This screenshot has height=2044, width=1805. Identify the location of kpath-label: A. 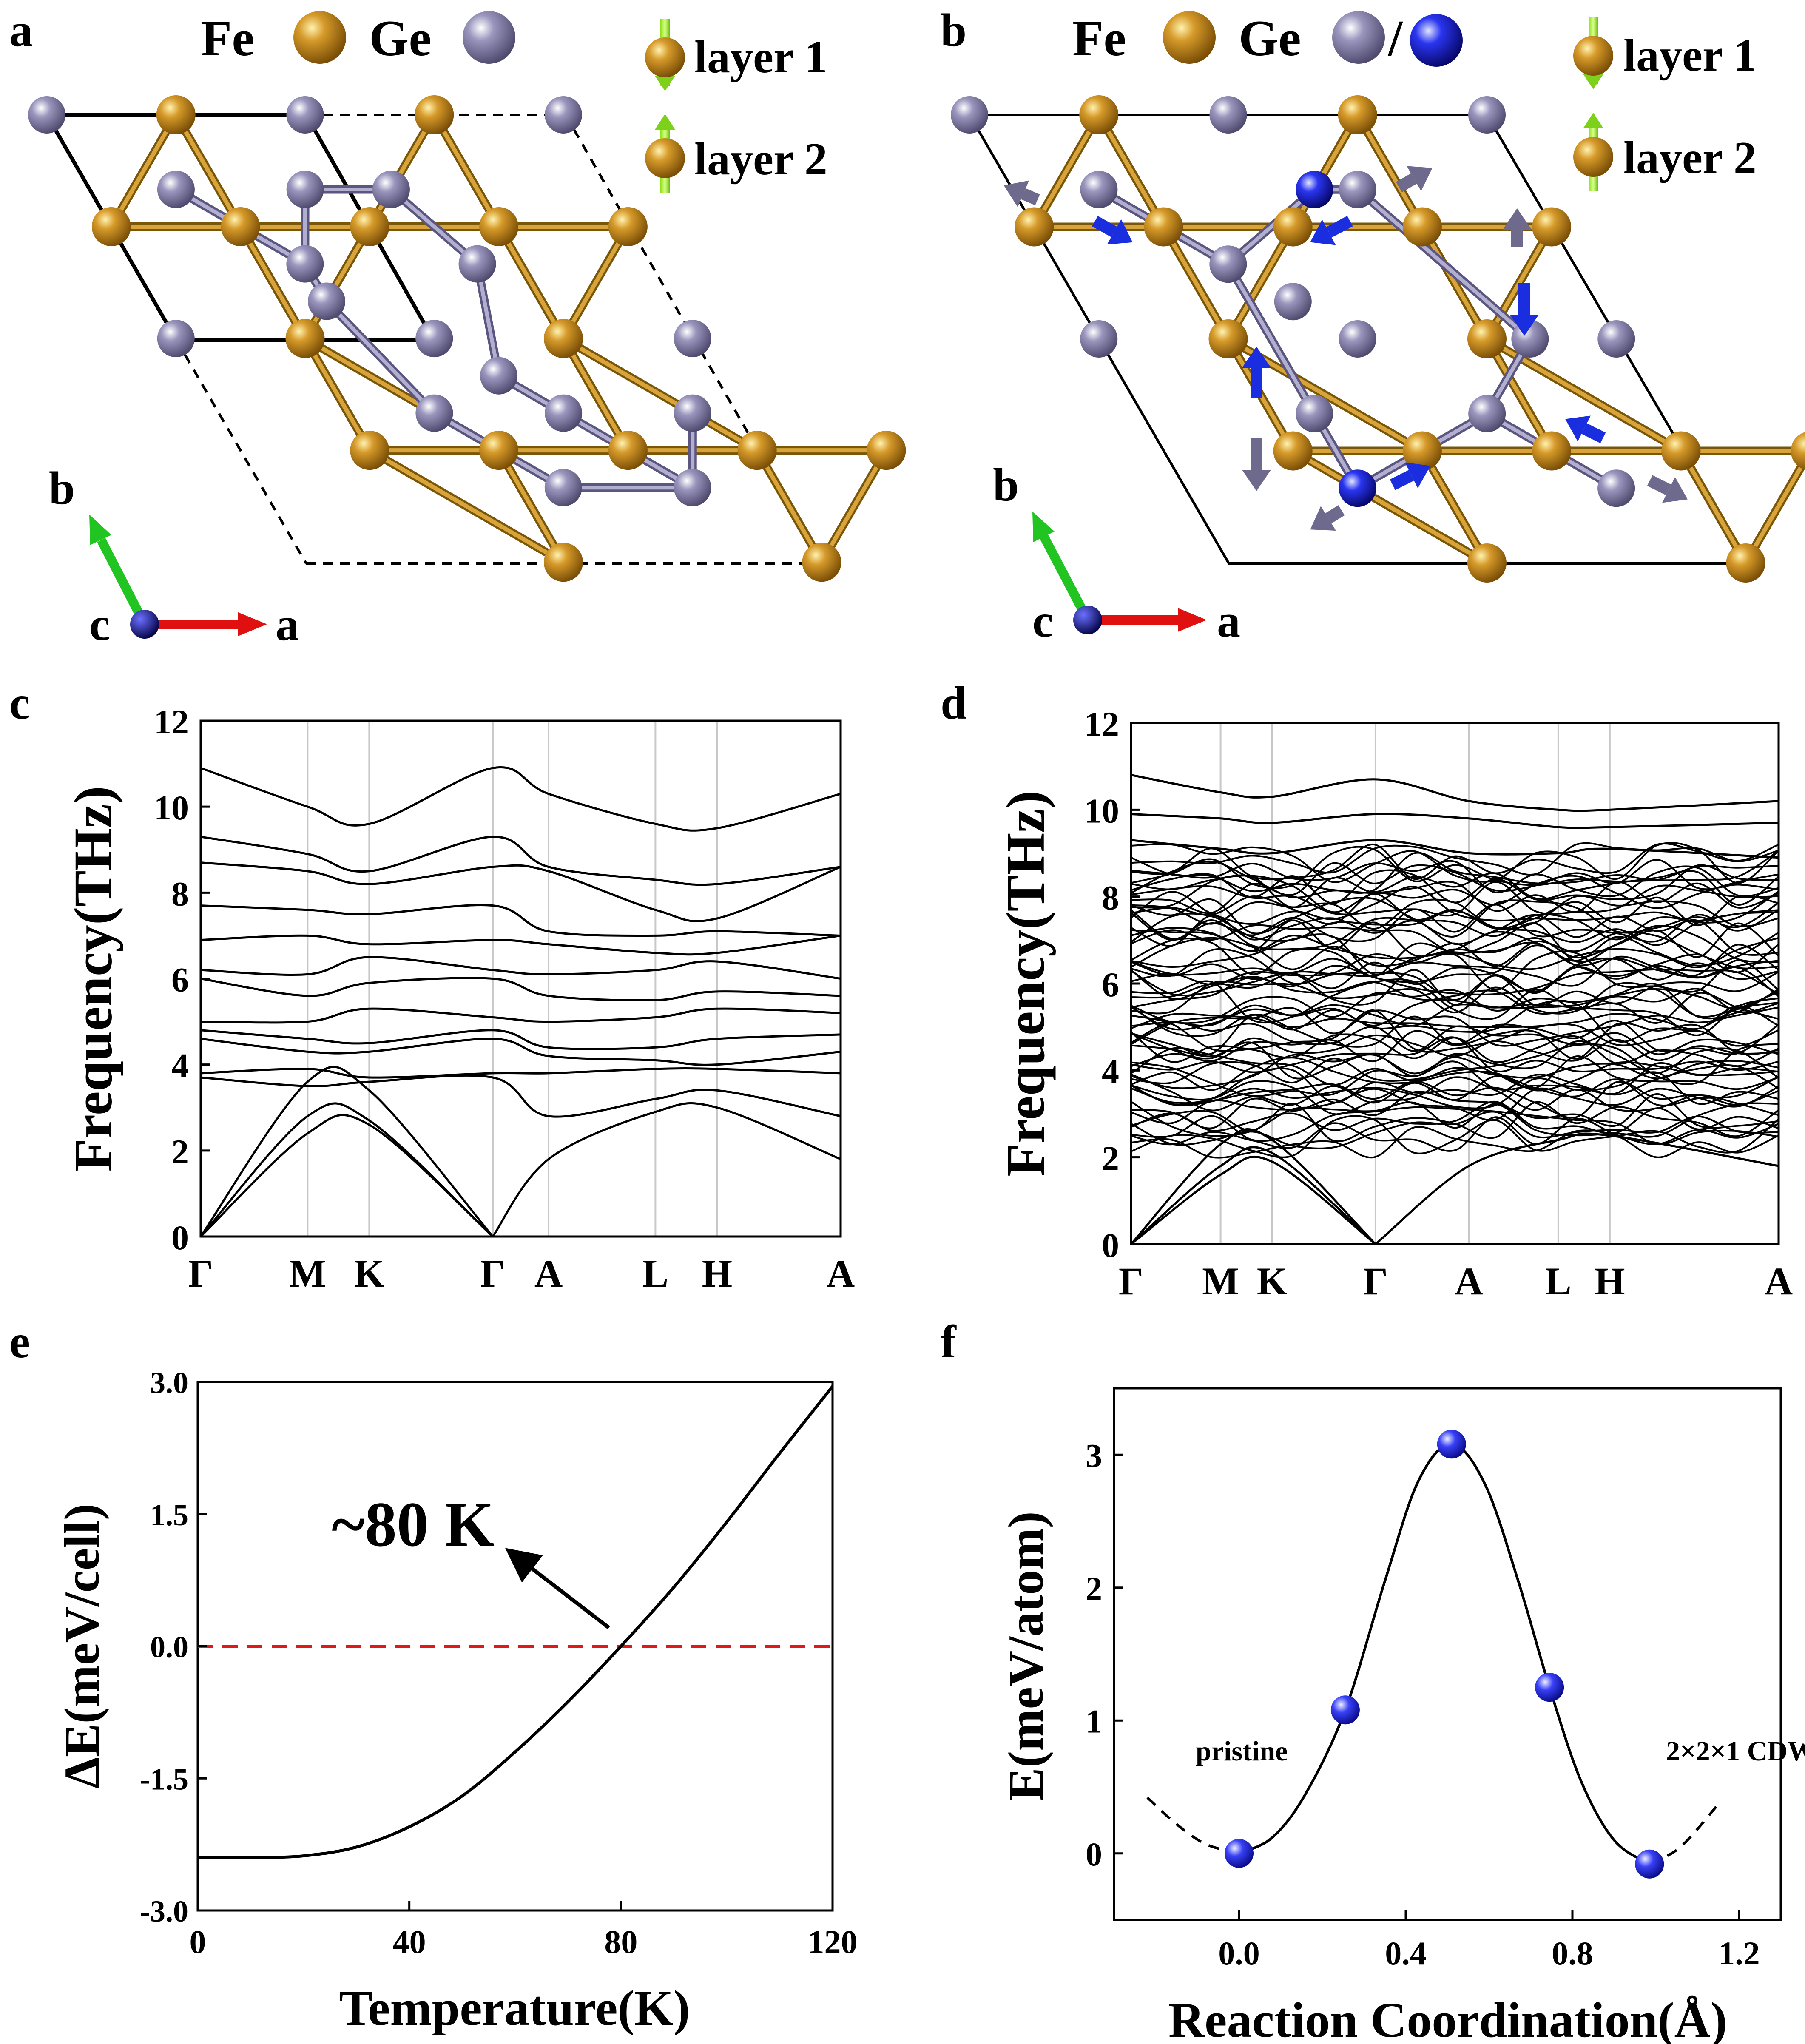
(548, 1274).